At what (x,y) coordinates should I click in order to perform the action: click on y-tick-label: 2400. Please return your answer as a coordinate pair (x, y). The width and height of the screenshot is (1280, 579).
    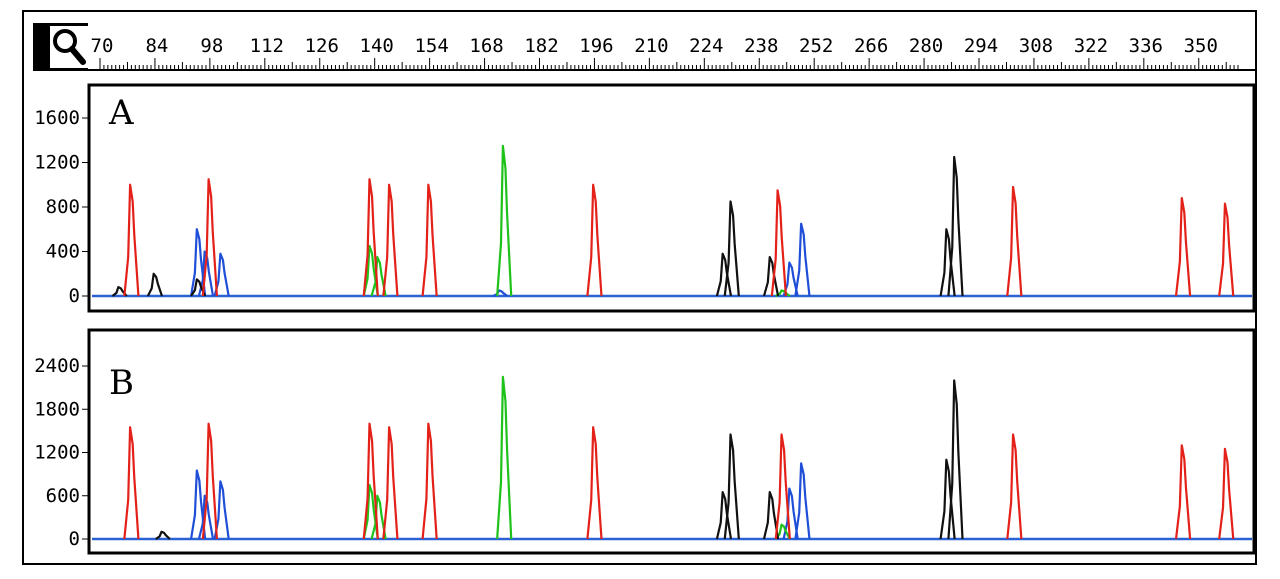
    Looking at the image, I should click on (57, 366).